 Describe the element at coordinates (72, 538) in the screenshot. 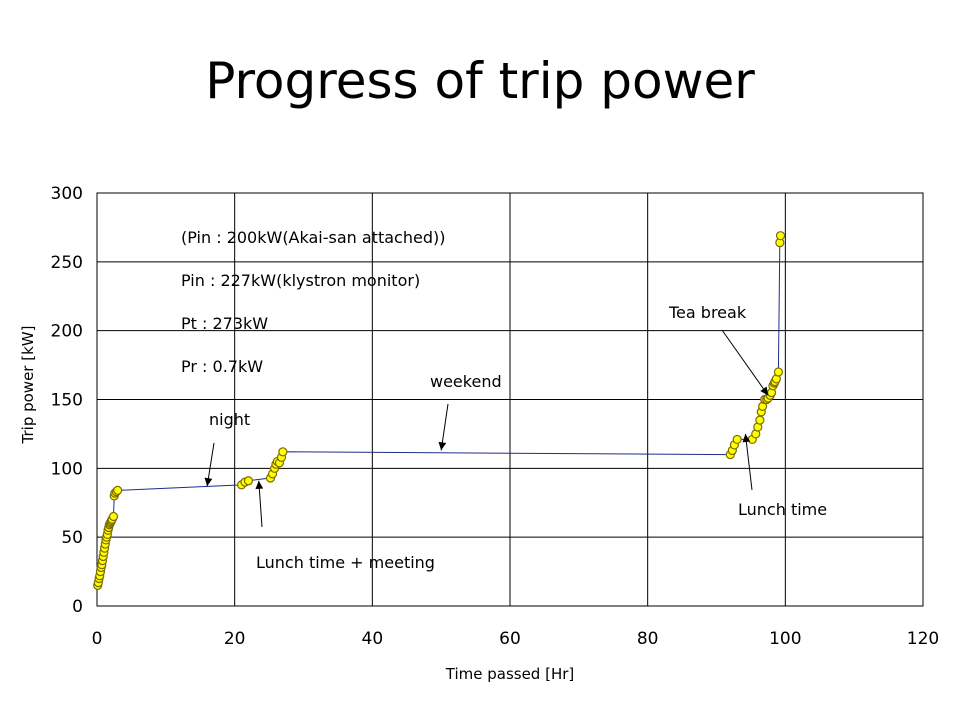

I see `y-tick-label: 50` at that location.